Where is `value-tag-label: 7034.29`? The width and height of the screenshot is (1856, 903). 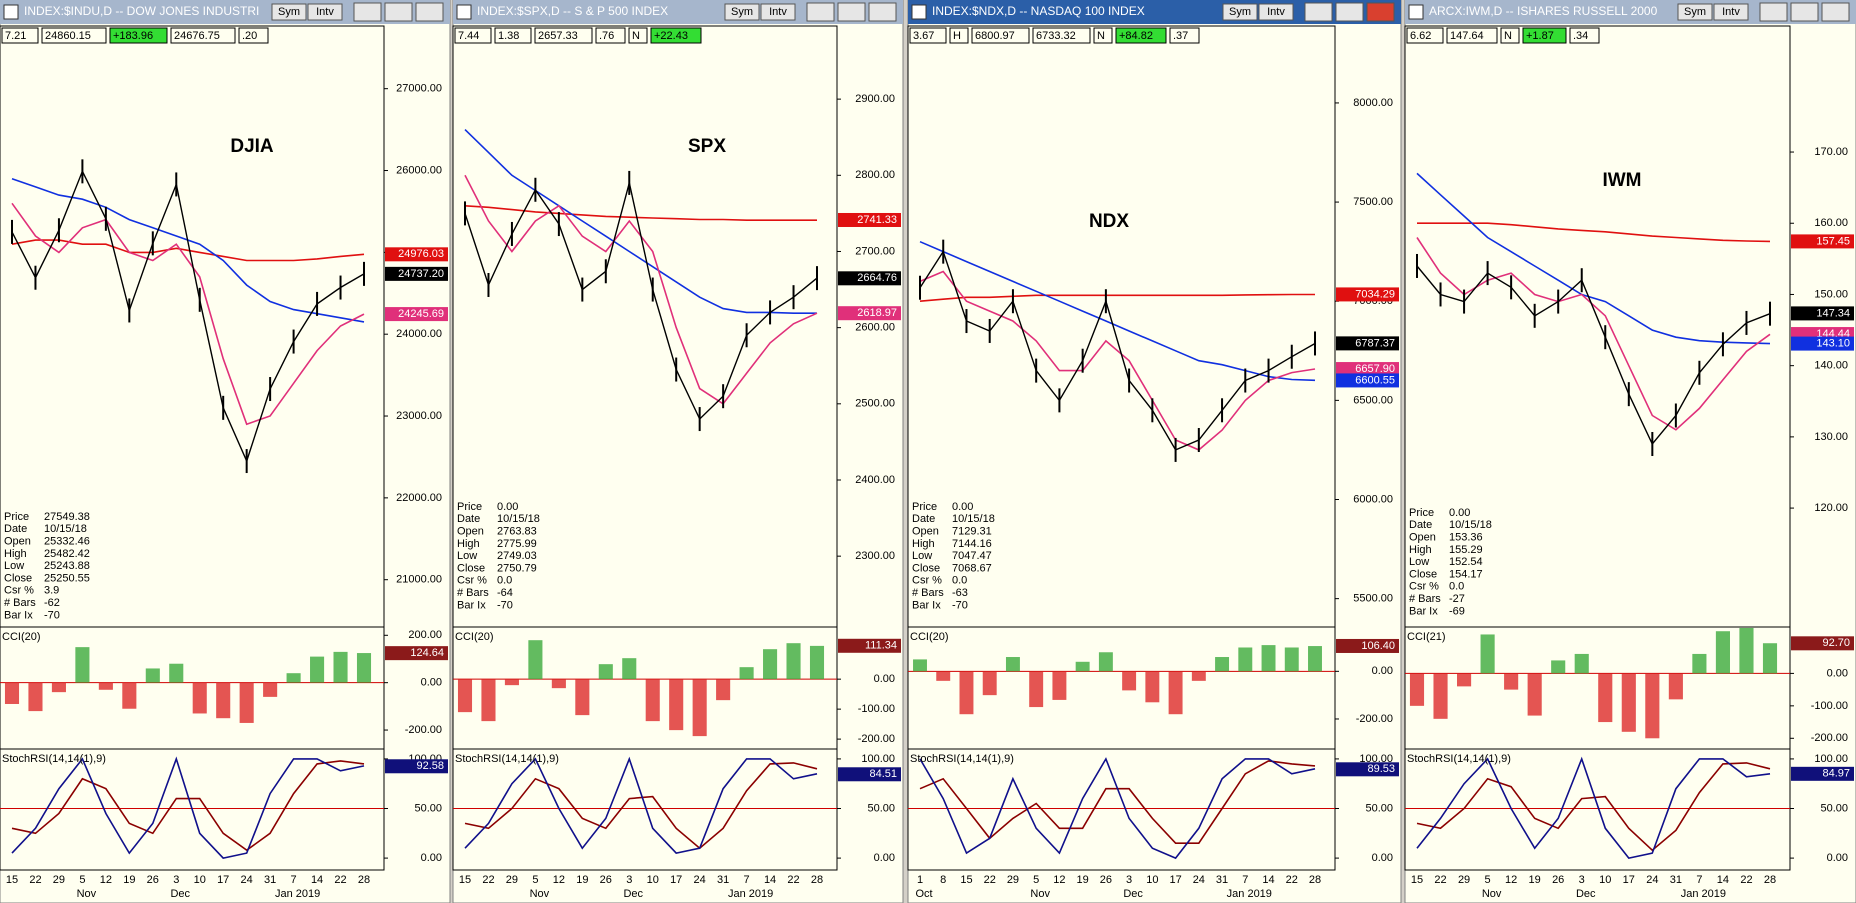 value-tag-label: 7034.29 is located at coordinates (1375, 294).